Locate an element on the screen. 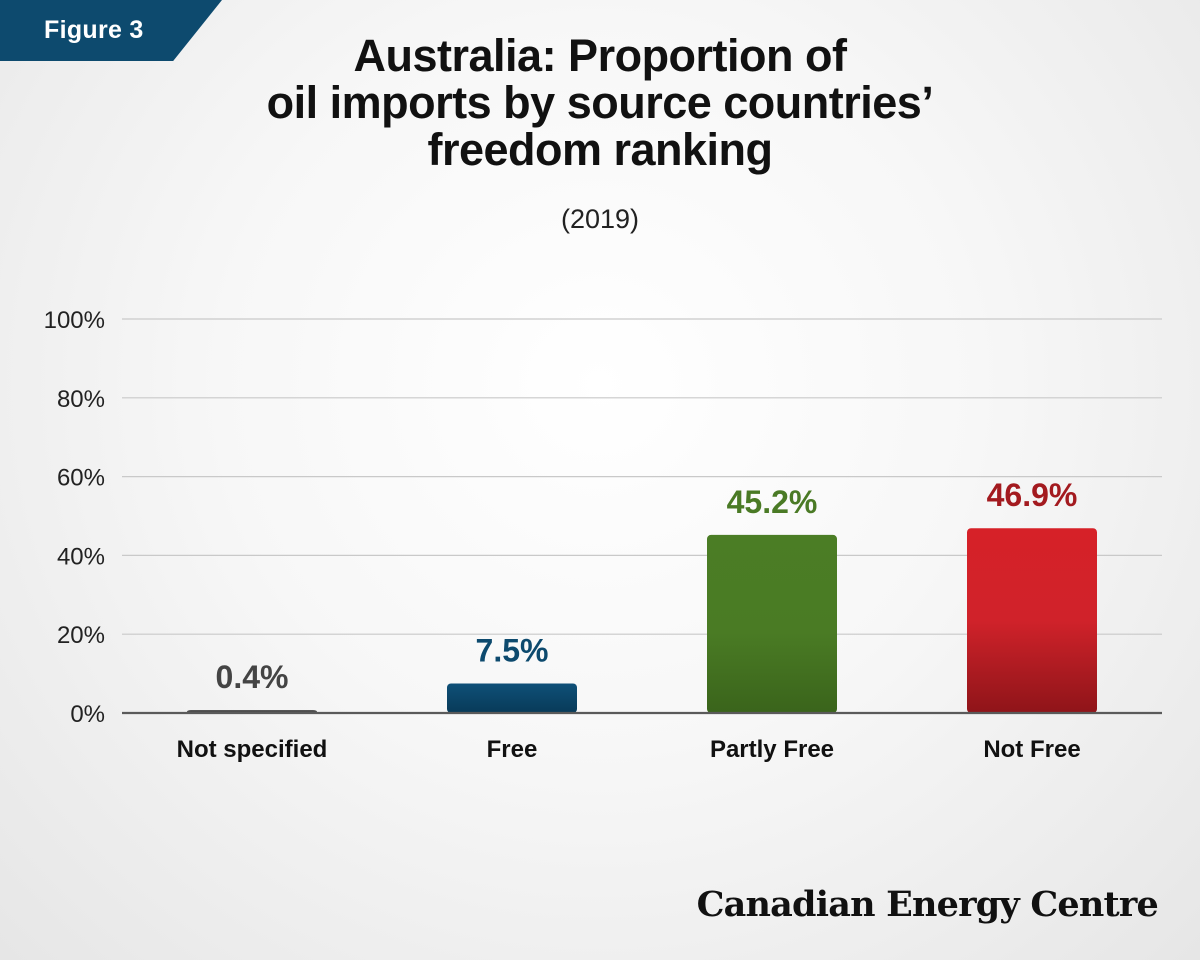 This screenshot has height=960, width=1200. figure-tag: Figure 3 is located at coordinates (111, 30).